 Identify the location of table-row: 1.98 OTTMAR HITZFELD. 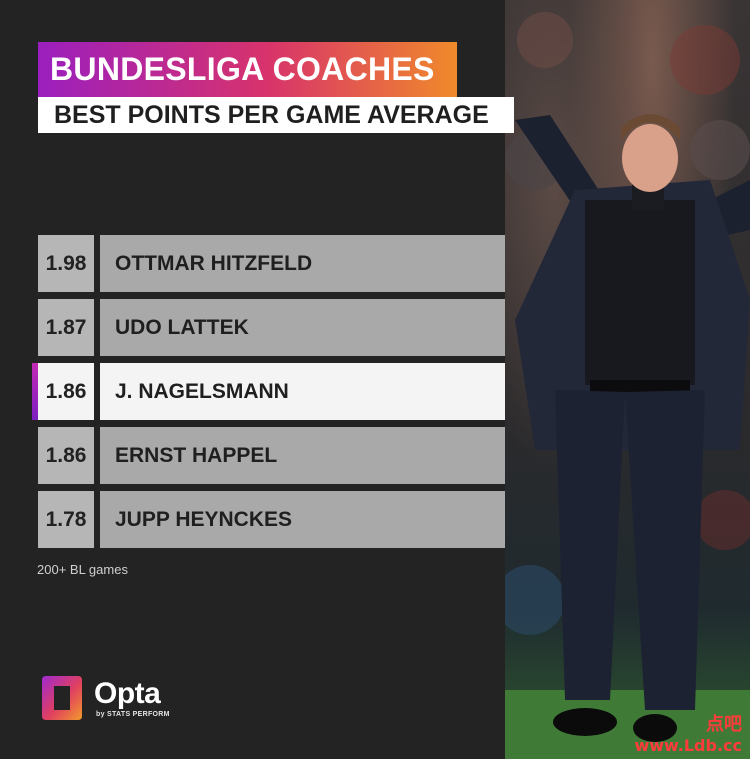
(271, 263).